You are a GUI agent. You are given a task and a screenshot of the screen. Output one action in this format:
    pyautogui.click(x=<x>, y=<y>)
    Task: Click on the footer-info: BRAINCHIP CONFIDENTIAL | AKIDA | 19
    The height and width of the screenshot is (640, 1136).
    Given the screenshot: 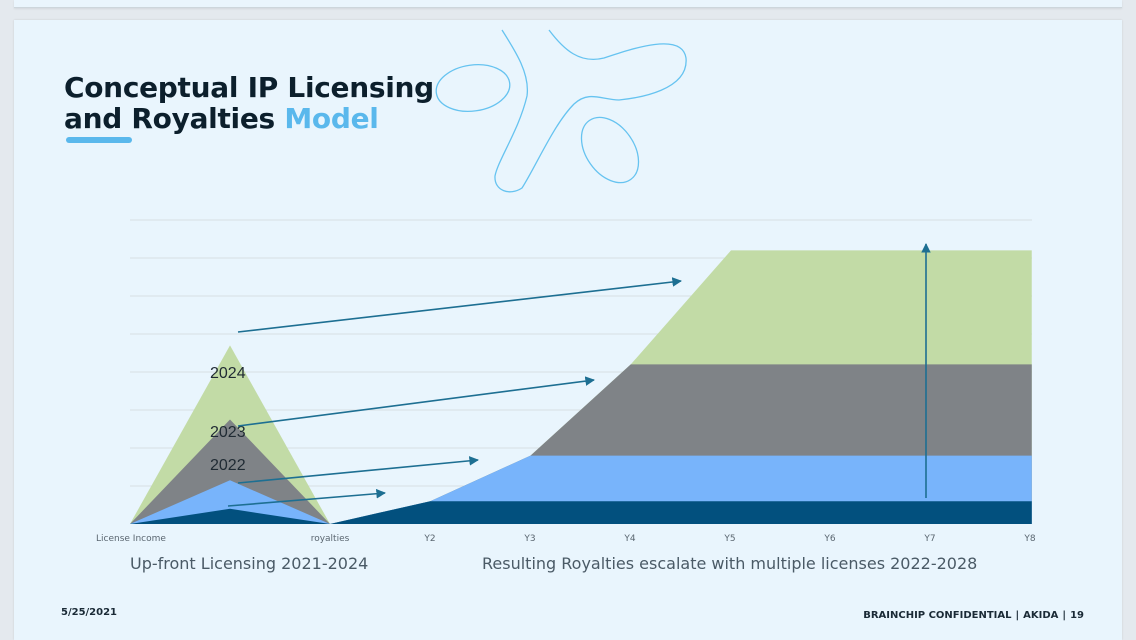 What is the action you would take?
    pyautogui.click(x=973, y=615)
    